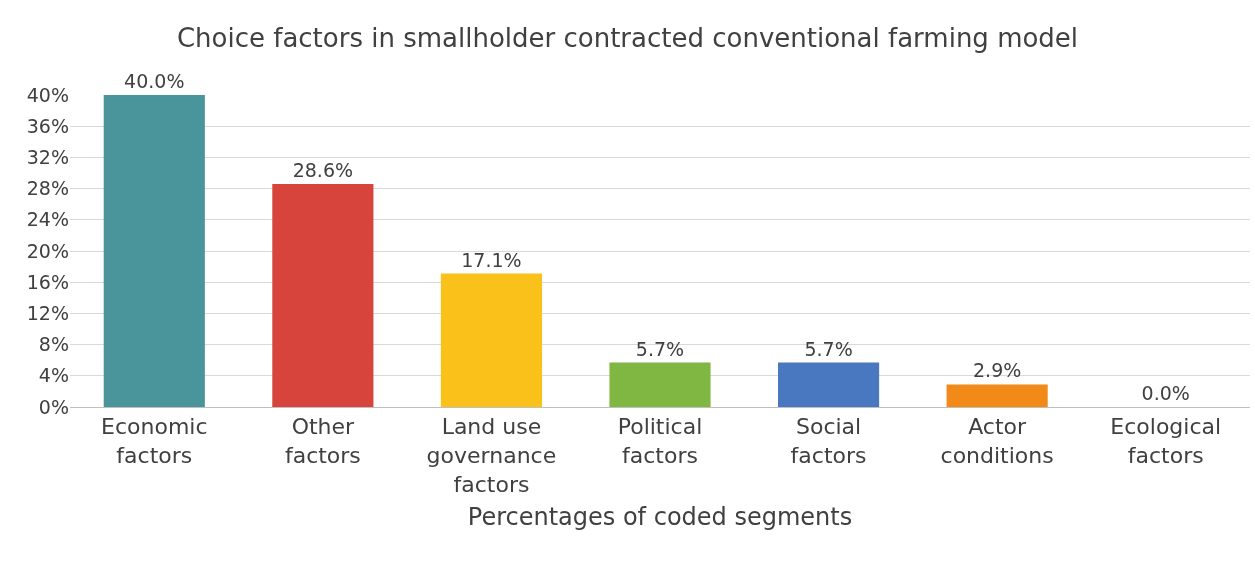  I want to click on x-tick-label: Ecological factors, so click(1166, 441).